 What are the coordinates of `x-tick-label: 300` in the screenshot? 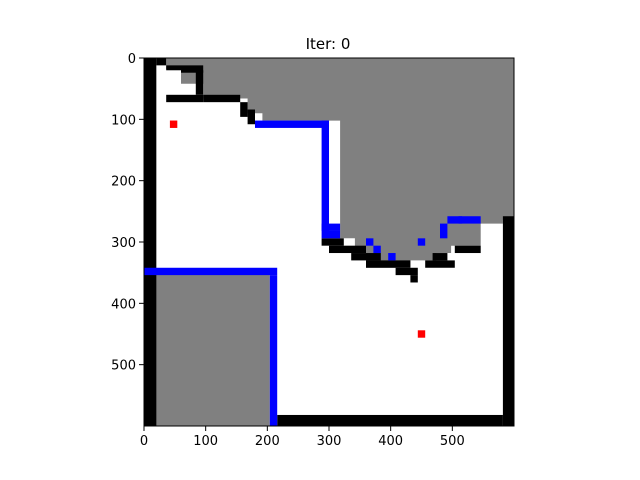 It's located at (329, 441).